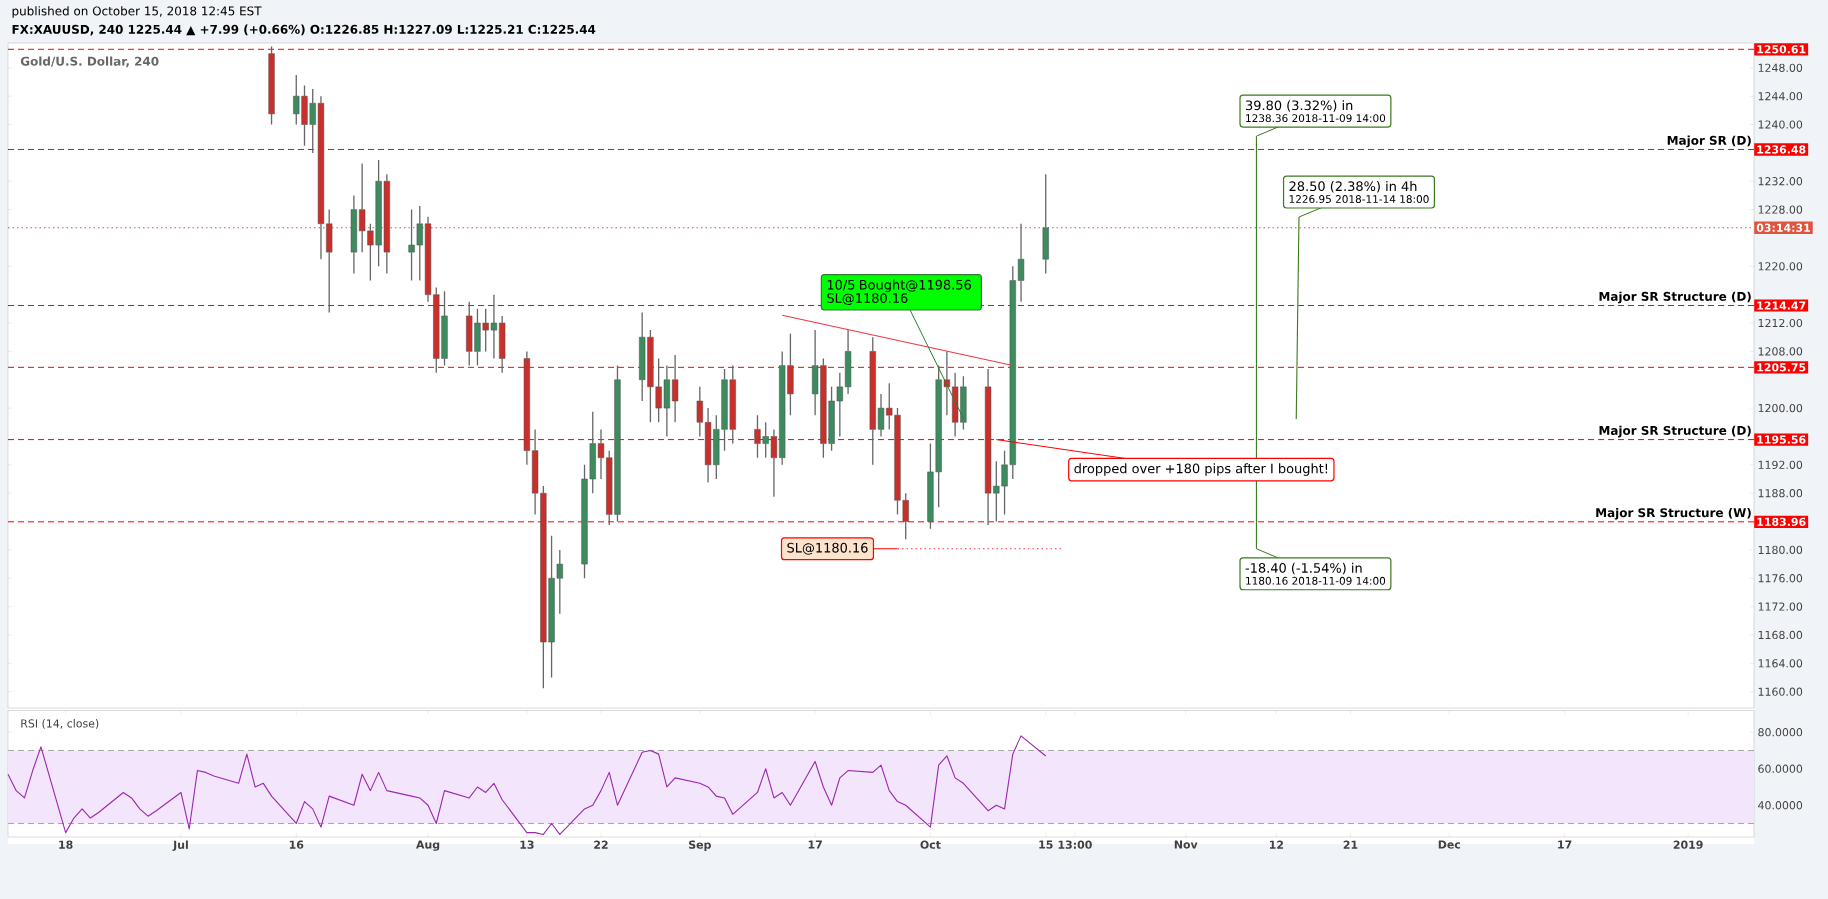  Describe the element at coordinates (1780, 578) in the screenshot. I see `y-tick-label: 1176.00` at that location.